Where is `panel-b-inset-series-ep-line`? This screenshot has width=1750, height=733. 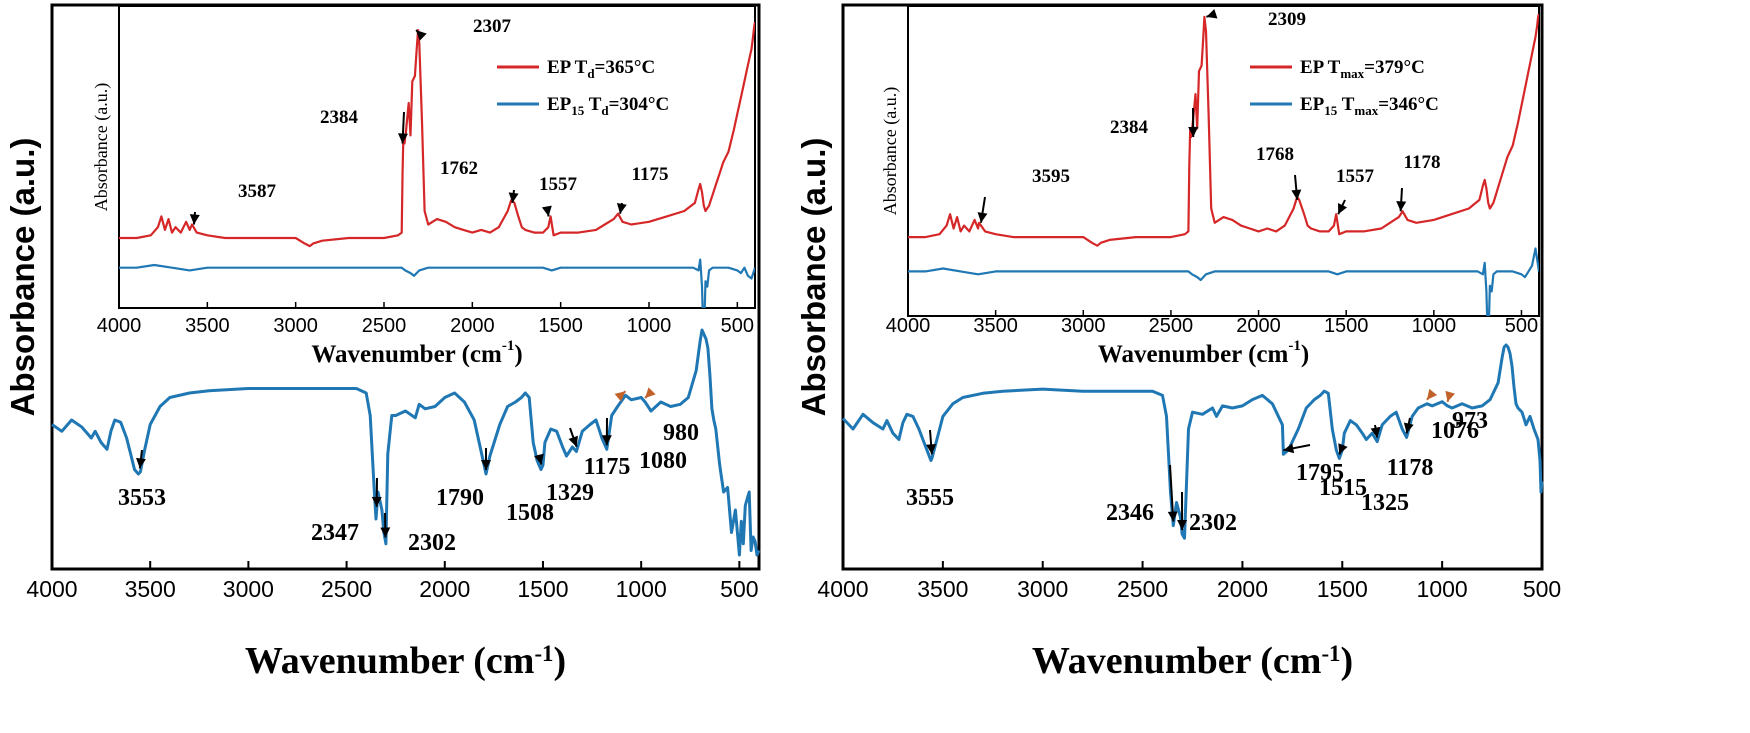
panel-b-inset-series-ep-line is located at coordinates (1223, 130).